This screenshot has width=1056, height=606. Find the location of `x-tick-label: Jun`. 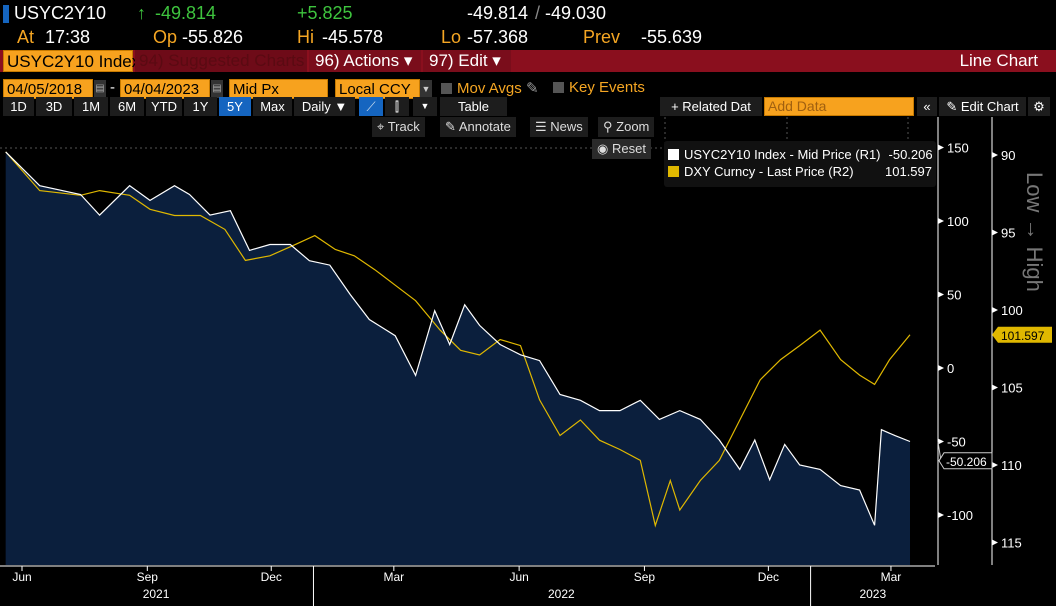

x-tick-label: Jun is located at coordinates (518, 577).